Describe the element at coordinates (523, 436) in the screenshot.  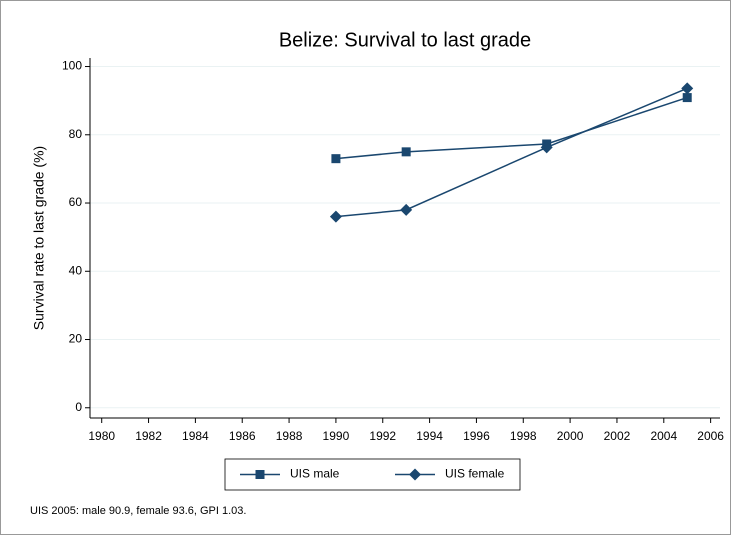
I see `x-tick-label: 1998` at that location.